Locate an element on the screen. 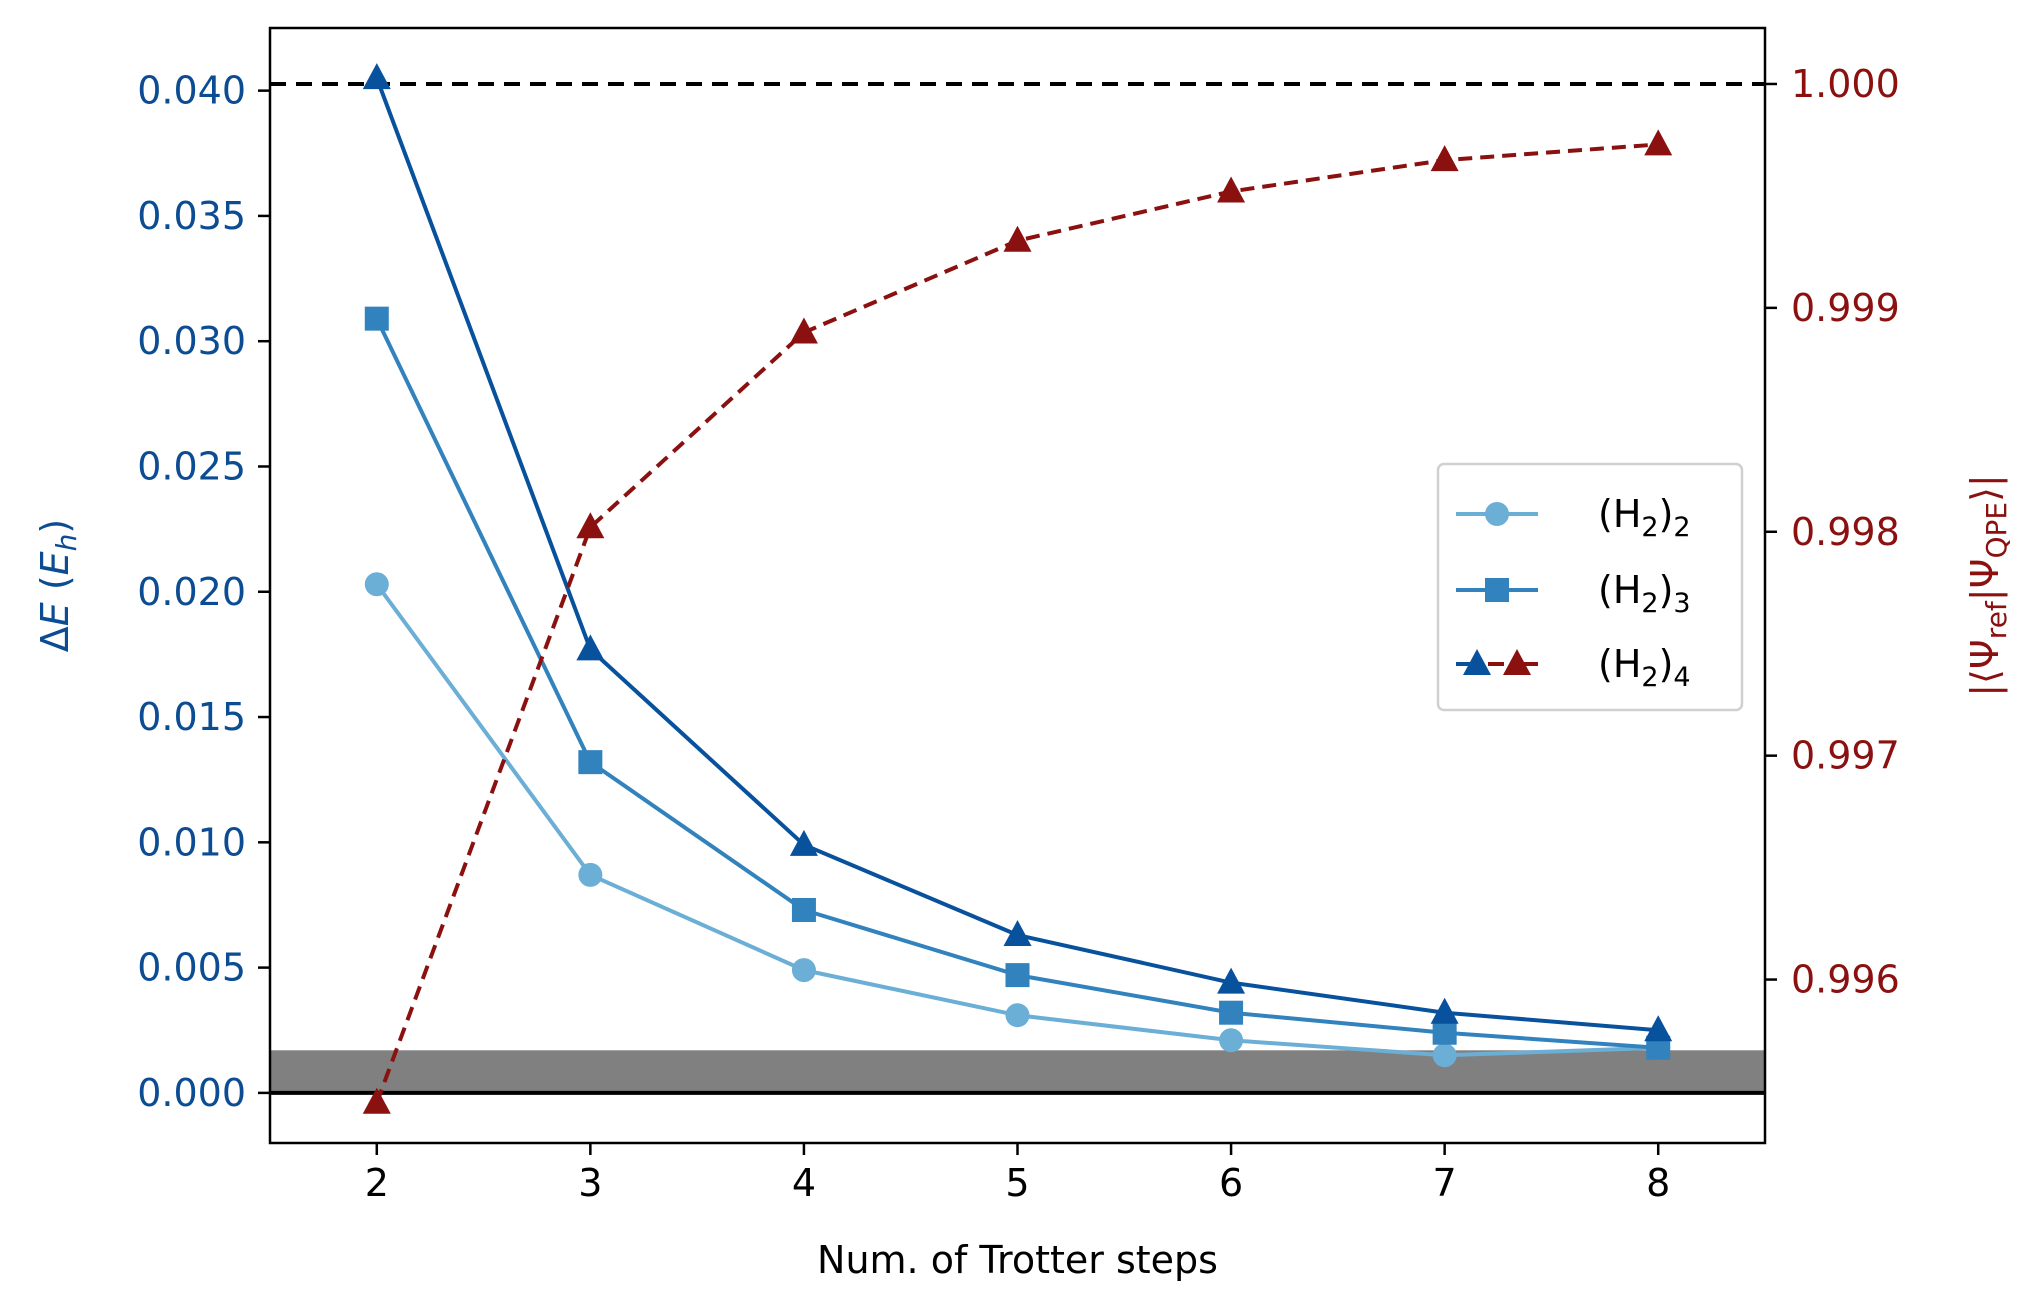 The image size is (2030, 1310). left-tick-label: 0.015 is located at coordinates (191, 717).